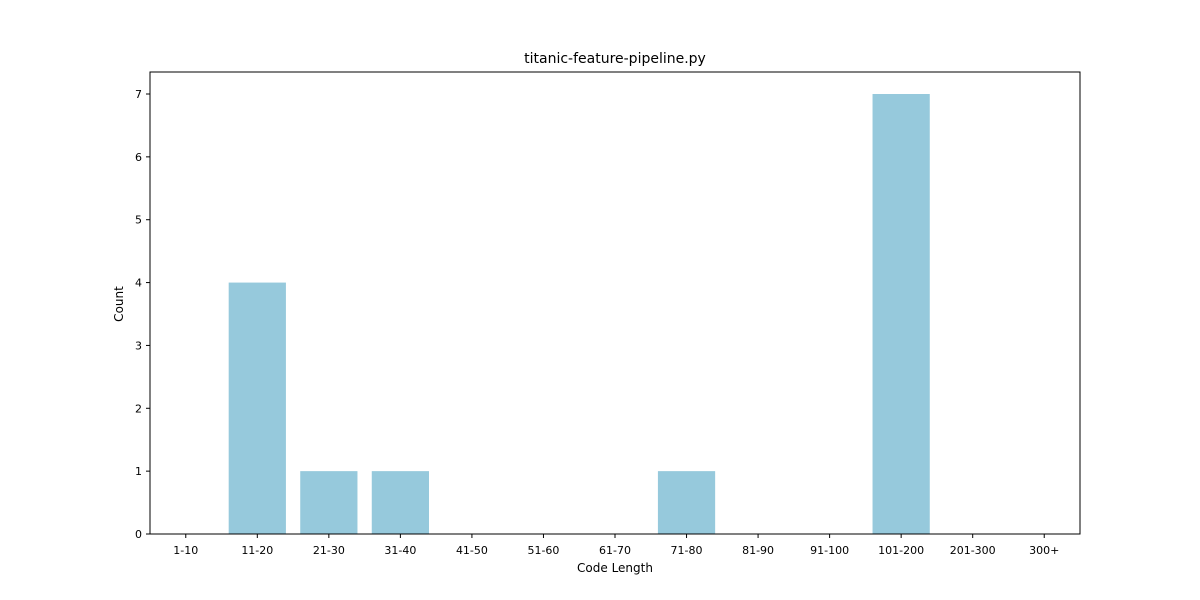 The image size is (1200, 600). Describe the element at coordinates (400, 550) in the screenshot. I see `x-tick-label: 31-40` at that location.